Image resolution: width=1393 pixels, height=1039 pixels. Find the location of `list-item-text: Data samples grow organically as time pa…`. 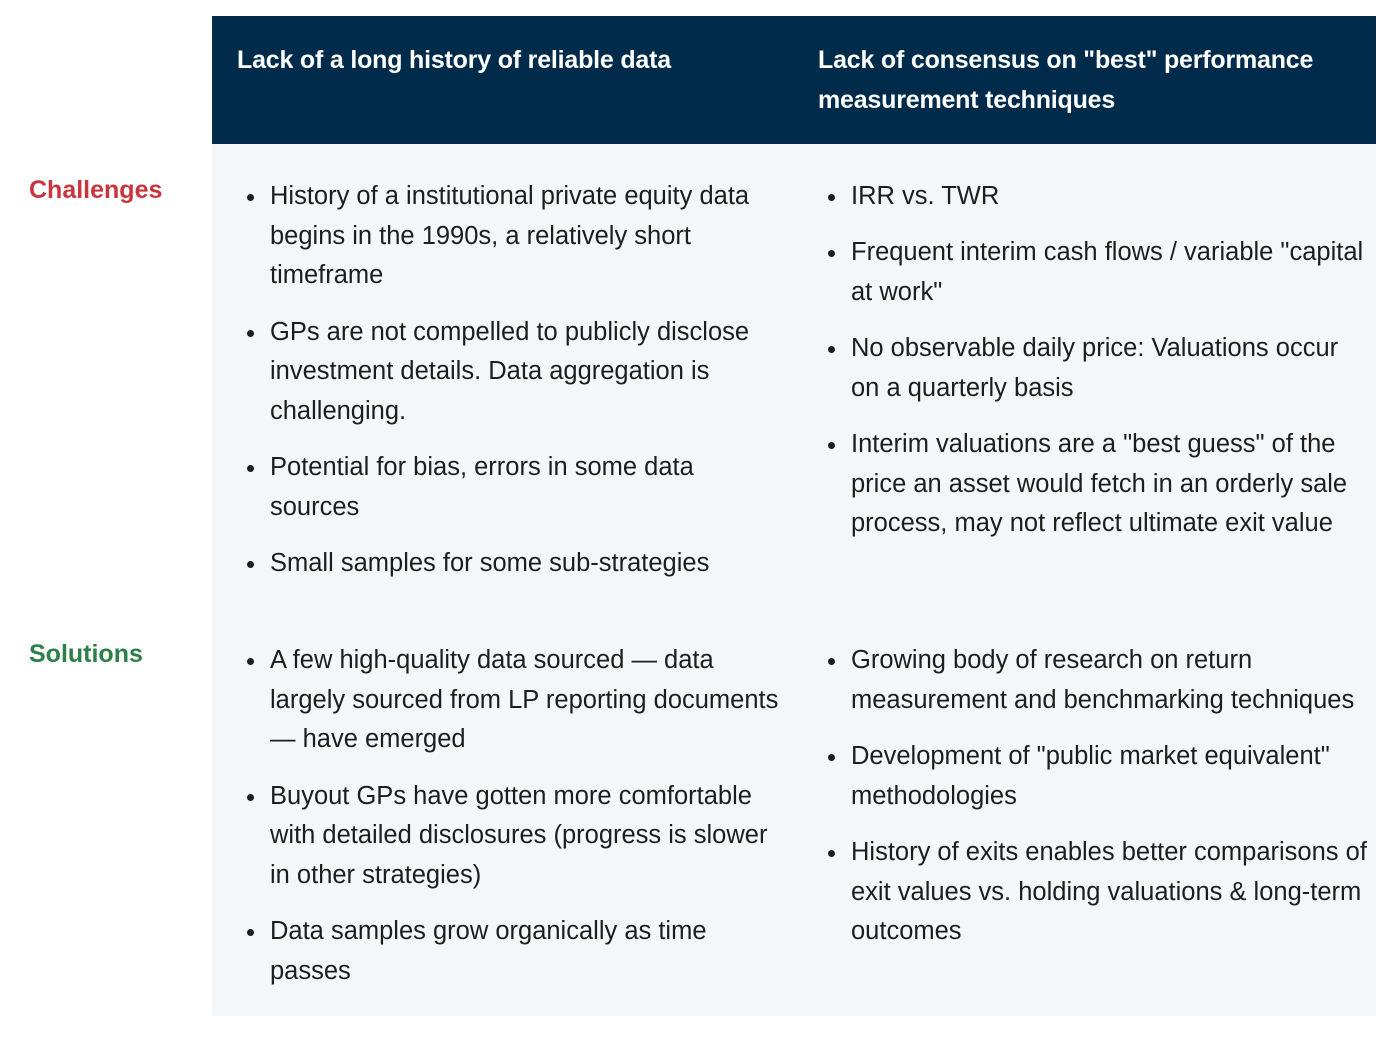

list-item-text: Data samples grow organically as time pa… is located at coordinates (488, 951).